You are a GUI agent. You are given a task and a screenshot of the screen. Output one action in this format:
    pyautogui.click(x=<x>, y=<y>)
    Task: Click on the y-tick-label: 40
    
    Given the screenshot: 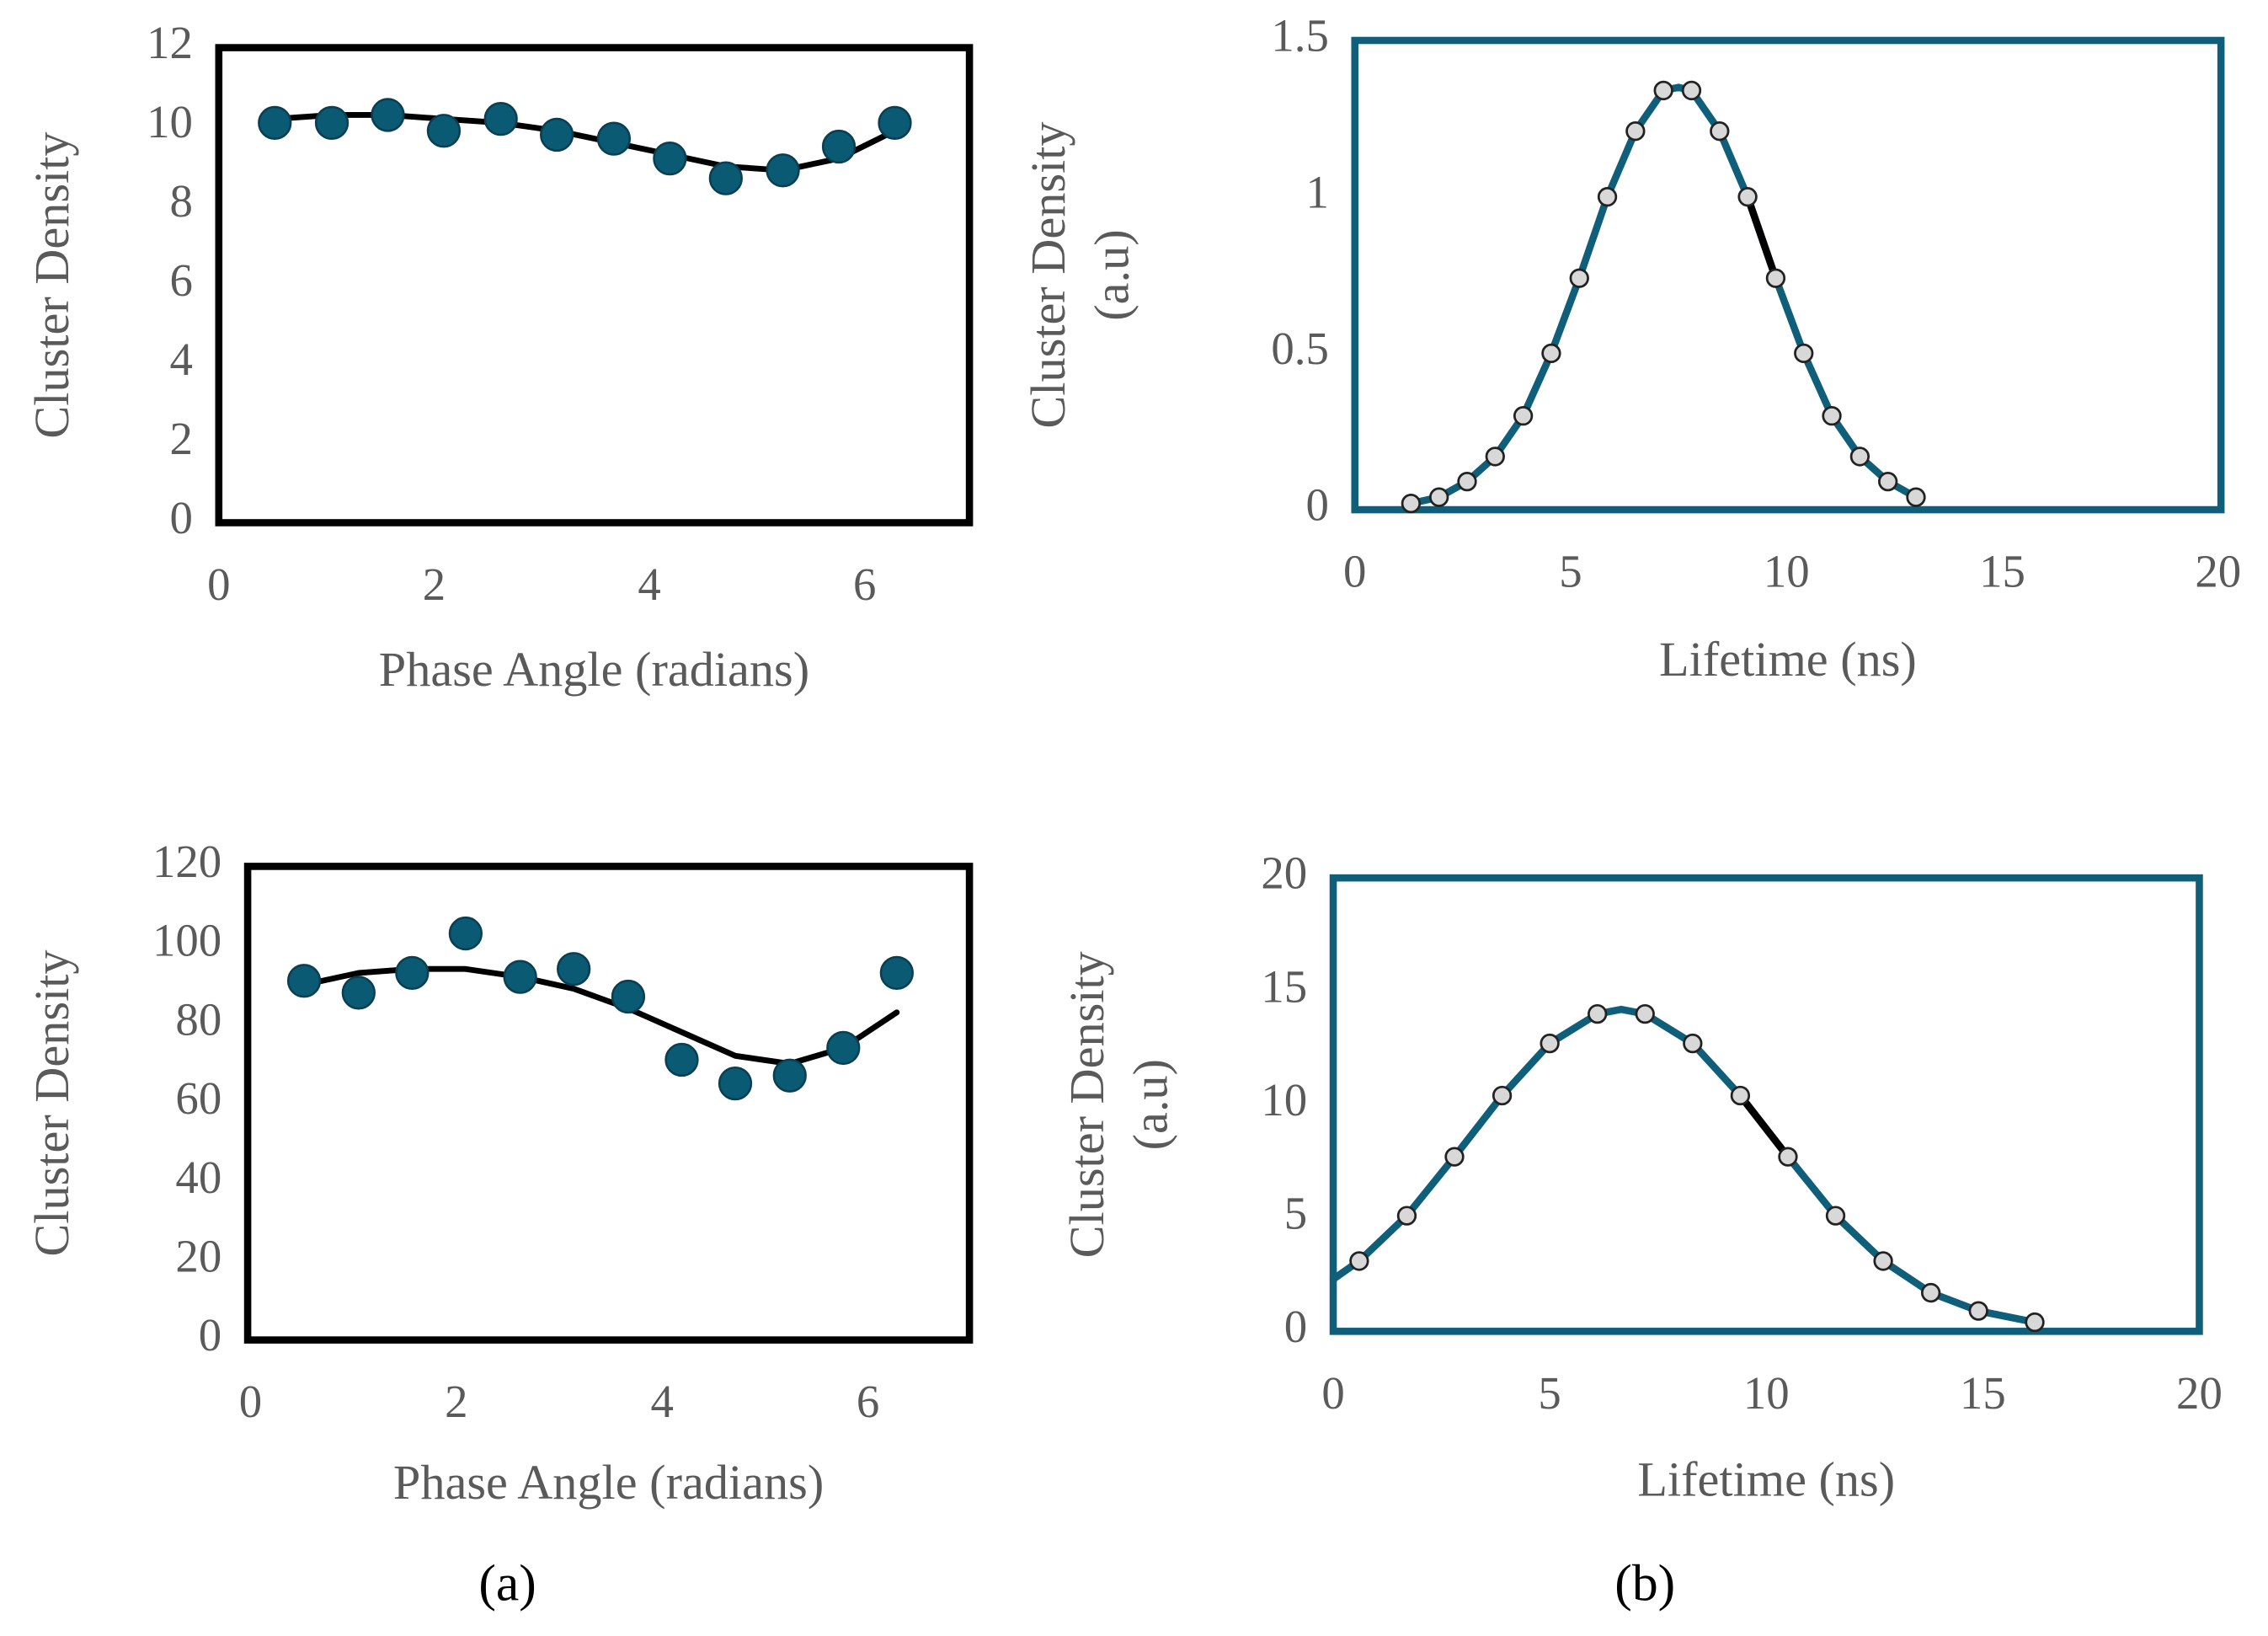 What is the action you would take?
    pyautogui.click(x=198, y=1177)
    